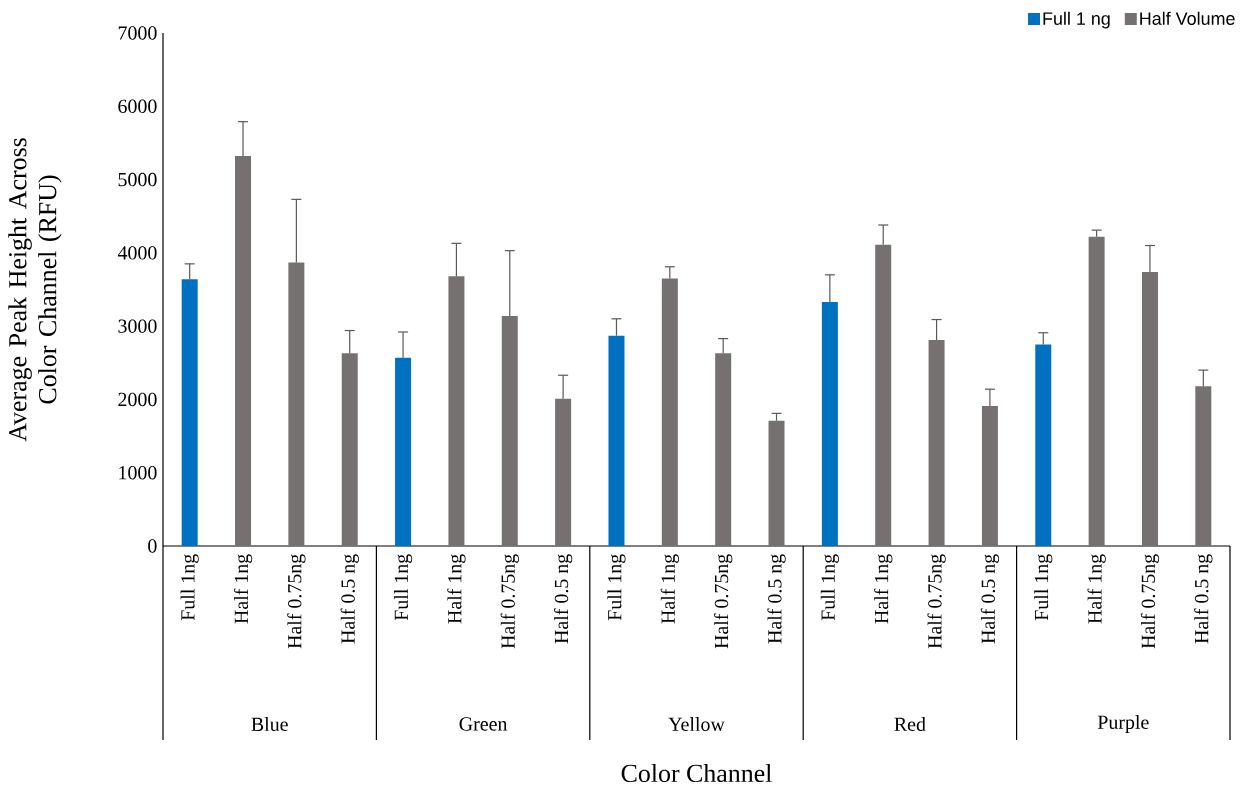 This screenshot has height=790, width=1243. What do you see at coordinates (1187, 18) in the screenshot?
I see `legend-label: Half Volume` at bounding box center [1187, 18].